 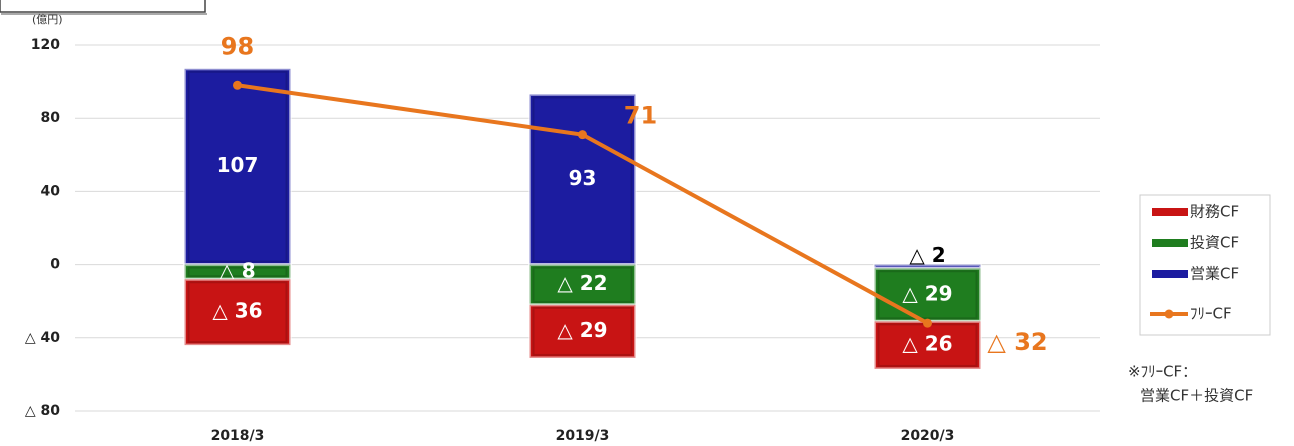 I want to click on legend-box, so click(x=1205, y=265).